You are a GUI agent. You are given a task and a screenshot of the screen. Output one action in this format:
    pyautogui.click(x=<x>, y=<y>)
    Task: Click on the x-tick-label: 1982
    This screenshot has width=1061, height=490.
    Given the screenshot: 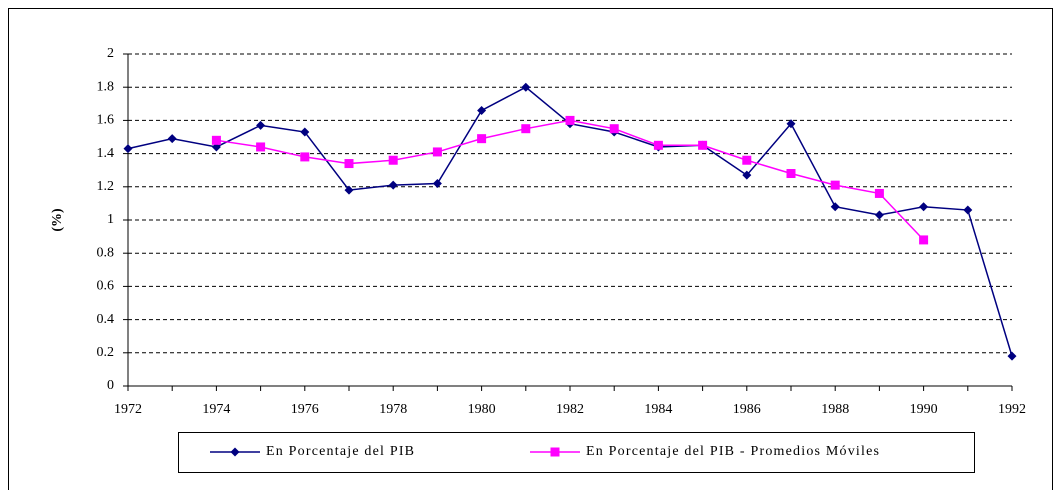 What is the action you would take?
    pyautogui.click(x=570, y=409)
    